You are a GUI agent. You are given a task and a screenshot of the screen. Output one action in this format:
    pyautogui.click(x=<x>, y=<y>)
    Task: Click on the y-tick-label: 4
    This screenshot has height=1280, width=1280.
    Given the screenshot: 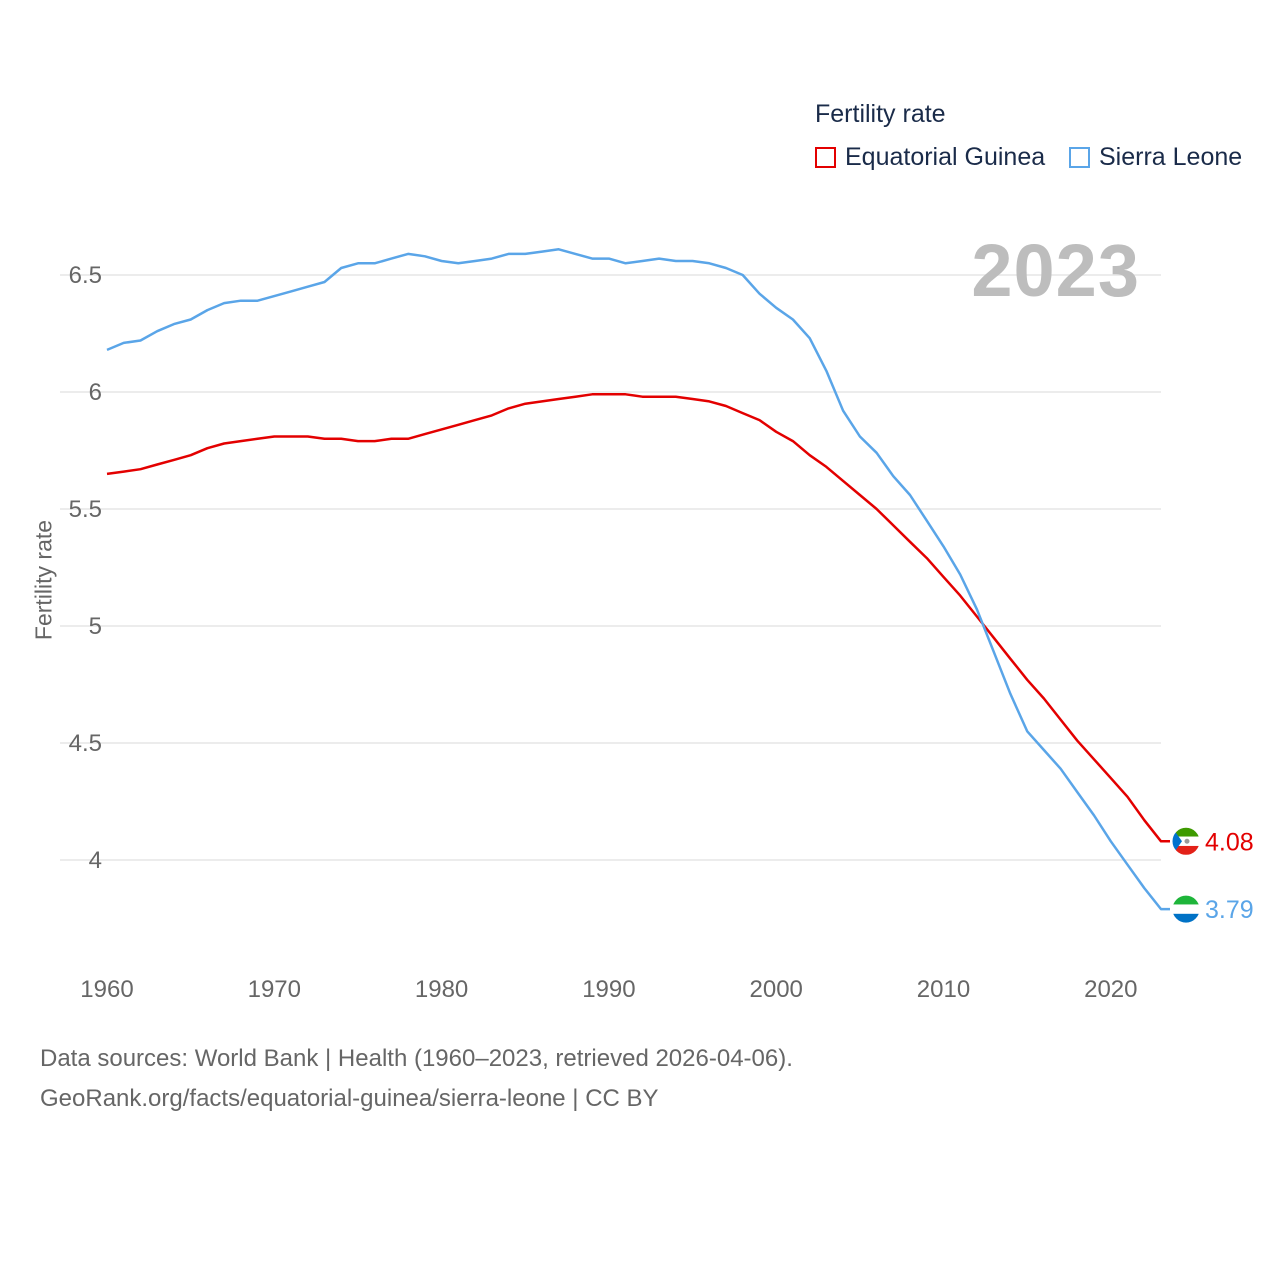 What is the action you would take?
    pyautogui.click(x=95, y=860)
    